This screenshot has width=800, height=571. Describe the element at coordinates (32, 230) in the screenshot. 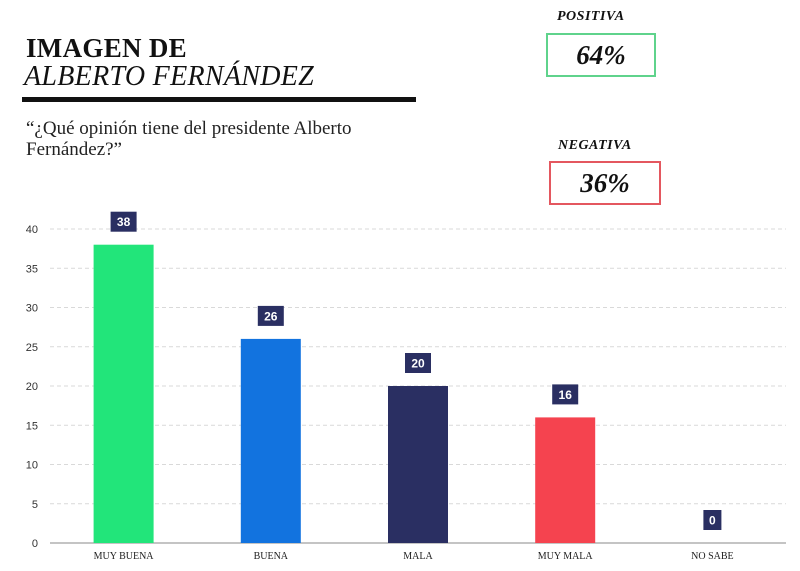

I see `y-tick-label: 40` at that location.